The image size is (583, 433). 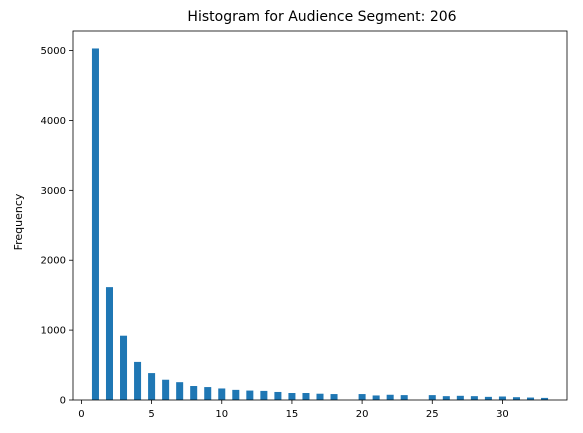 What do you see at coordinates (81, 414) in the screenshot?
I see `x-tick-label: 0` at bounding box center [81, 414].